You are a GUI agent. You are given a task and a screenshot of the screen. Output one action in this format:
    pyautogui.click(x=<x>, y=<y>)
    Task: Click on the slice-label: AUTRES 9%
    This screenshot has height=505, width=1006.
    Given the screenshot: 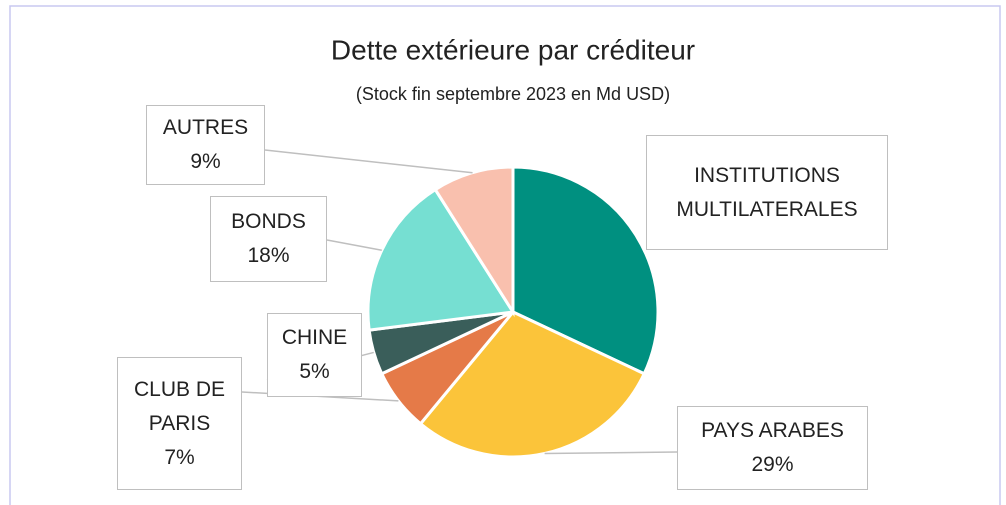 What is the action you would take?
    pyautogui.click(x=205, y=145)
    